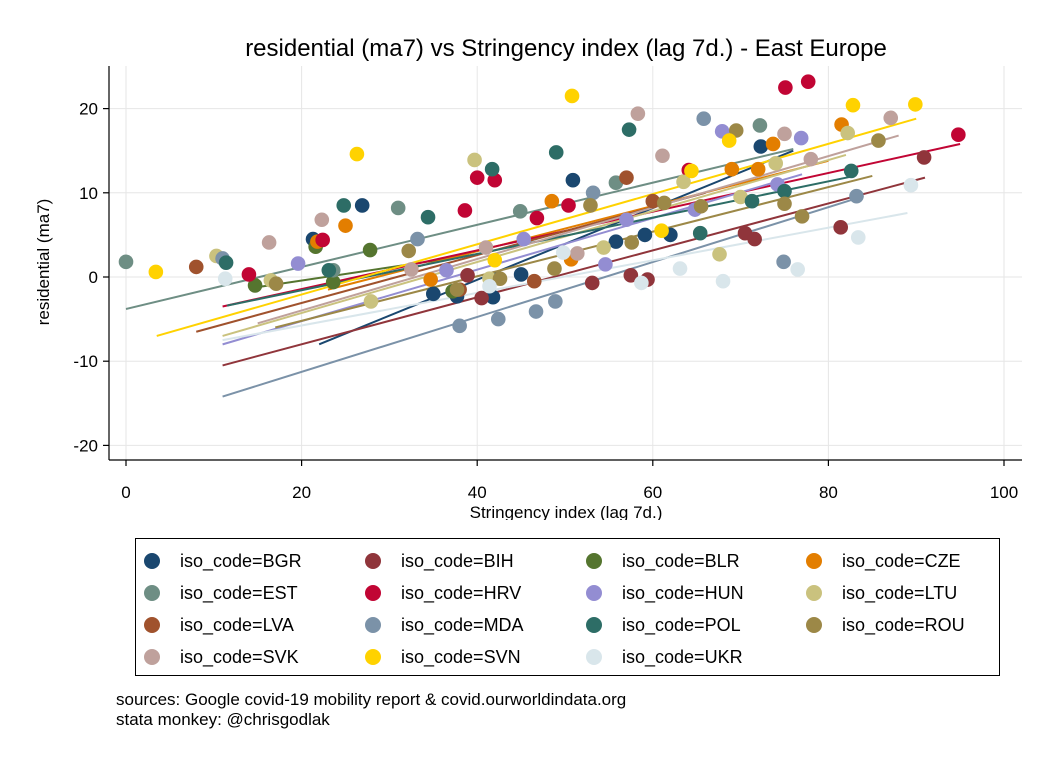  Describe the element at coordinates (462, 624) in the screenshot. I see `legend-label: iso_code=MDA` at that location.